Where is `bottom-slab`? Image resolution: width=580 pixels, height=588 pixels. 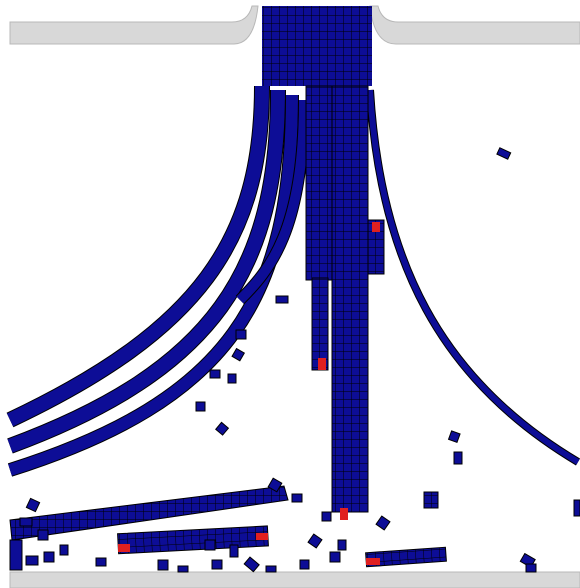
bottom-slab is located at coordinates (149, 513).